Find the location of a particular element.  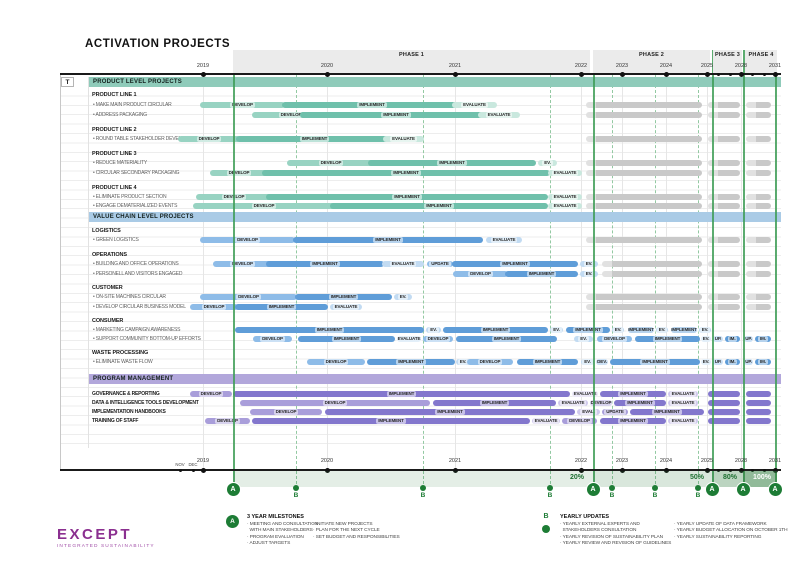

group-label: PRODUCT LINE 2 is located at coordinates (114, 129).